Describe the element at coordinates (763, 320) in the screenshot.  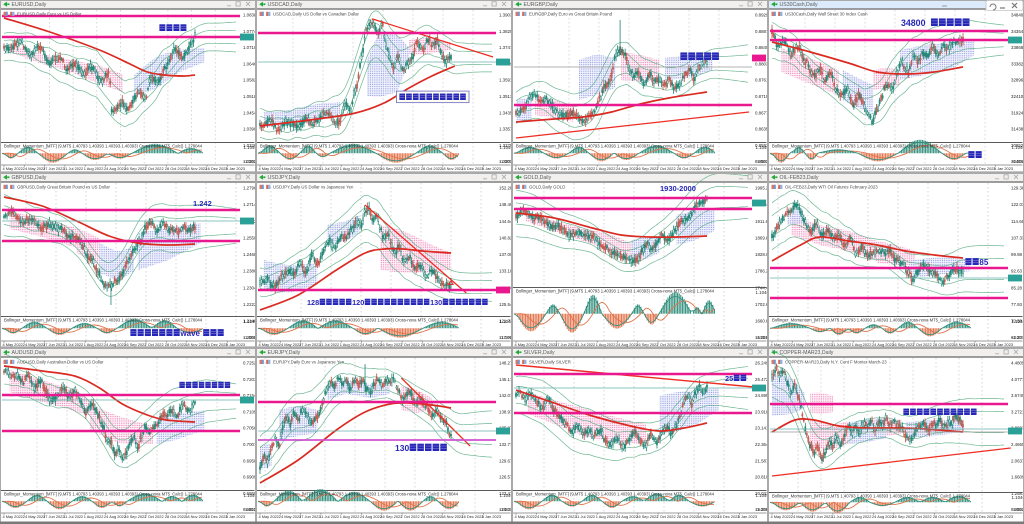
I see `svg-text: 1660.80` at that location.